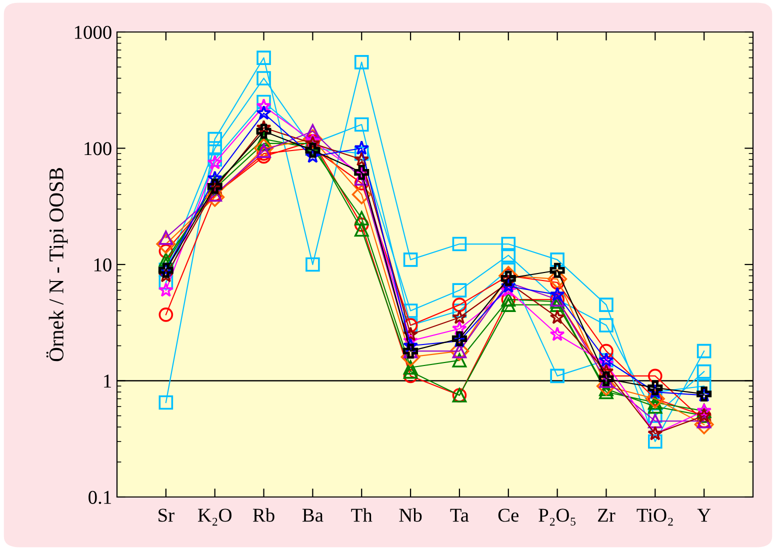  Describe the element at coordinates (313, 515) in the screenshot. I see `x-tick-label: Ba` at that location.